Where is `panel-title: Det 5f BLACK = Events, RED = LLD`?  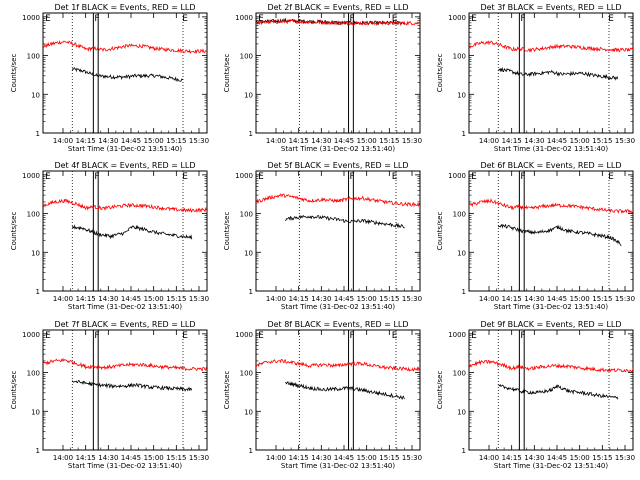
panel-title: Det 5f BLACK = Events, RED = LLD is located at coordinates (337, 165).